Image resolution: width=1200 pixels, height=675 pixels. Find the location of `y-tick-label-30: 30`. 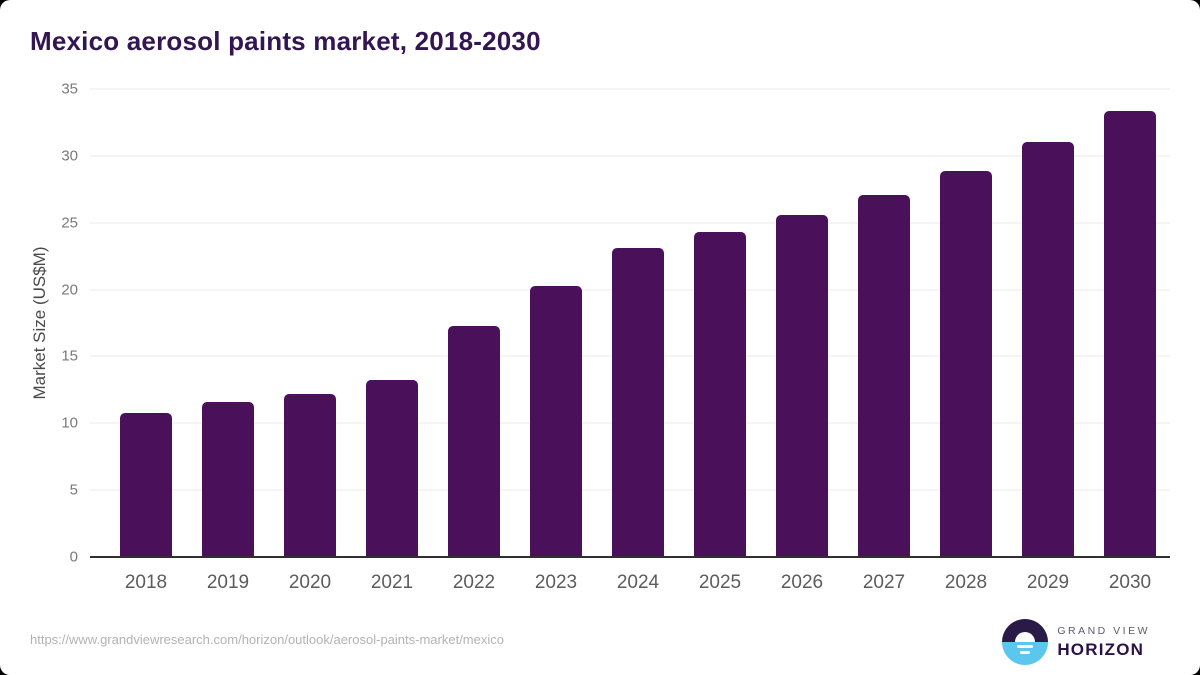

y-tick-label-30: 30 is located at coordinates (69, 156).